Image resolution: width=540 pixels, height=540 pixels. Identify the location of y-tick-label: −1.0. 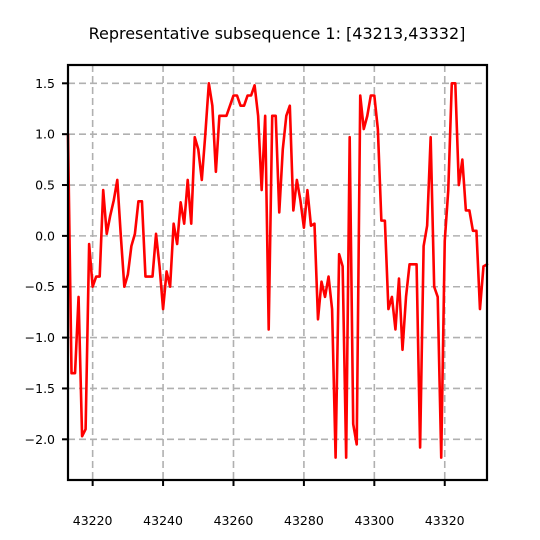
(40, 337).